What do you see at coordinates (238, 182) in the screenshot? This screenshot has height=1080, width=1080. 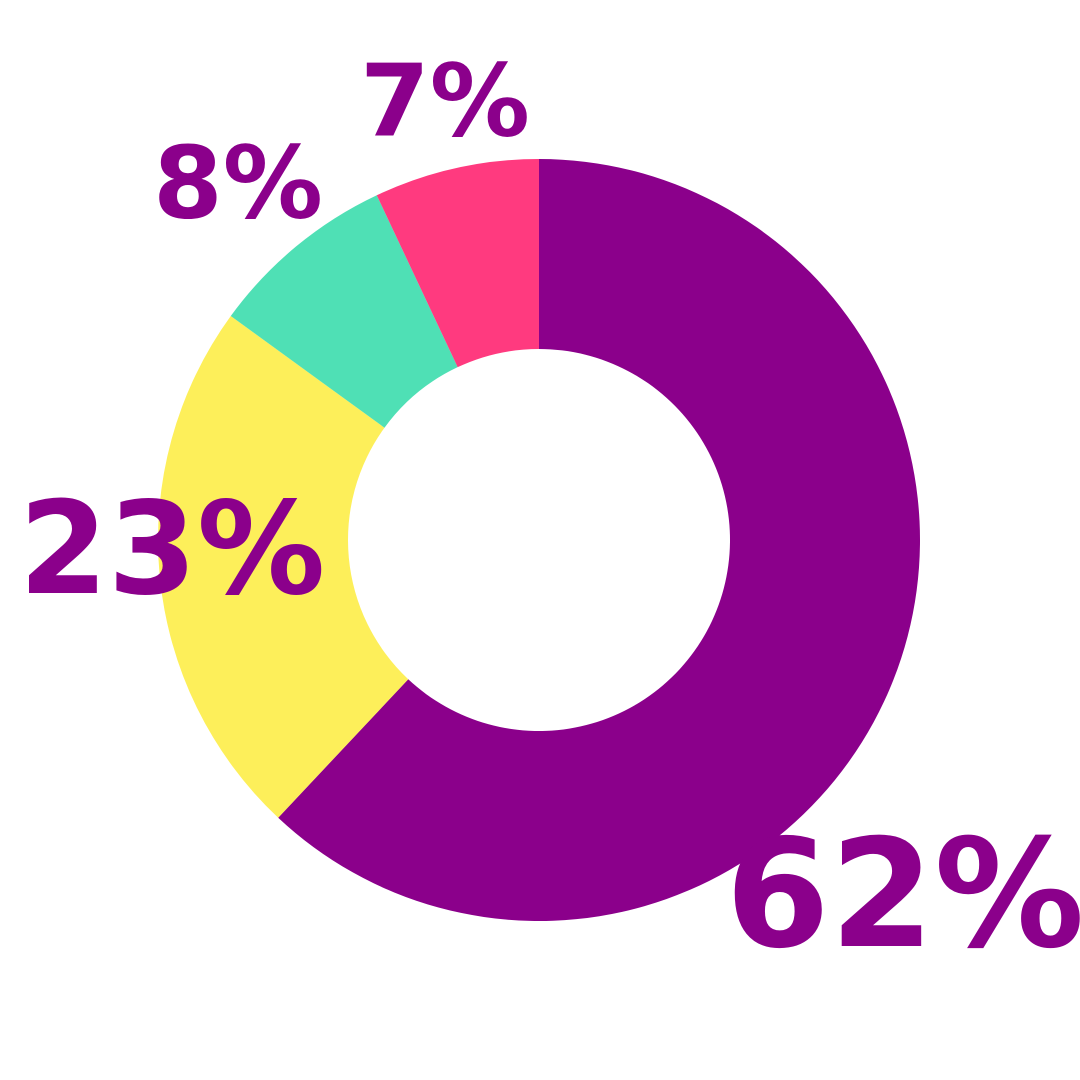 I see `slice-label: 8%` at bounding box center [238, 182].